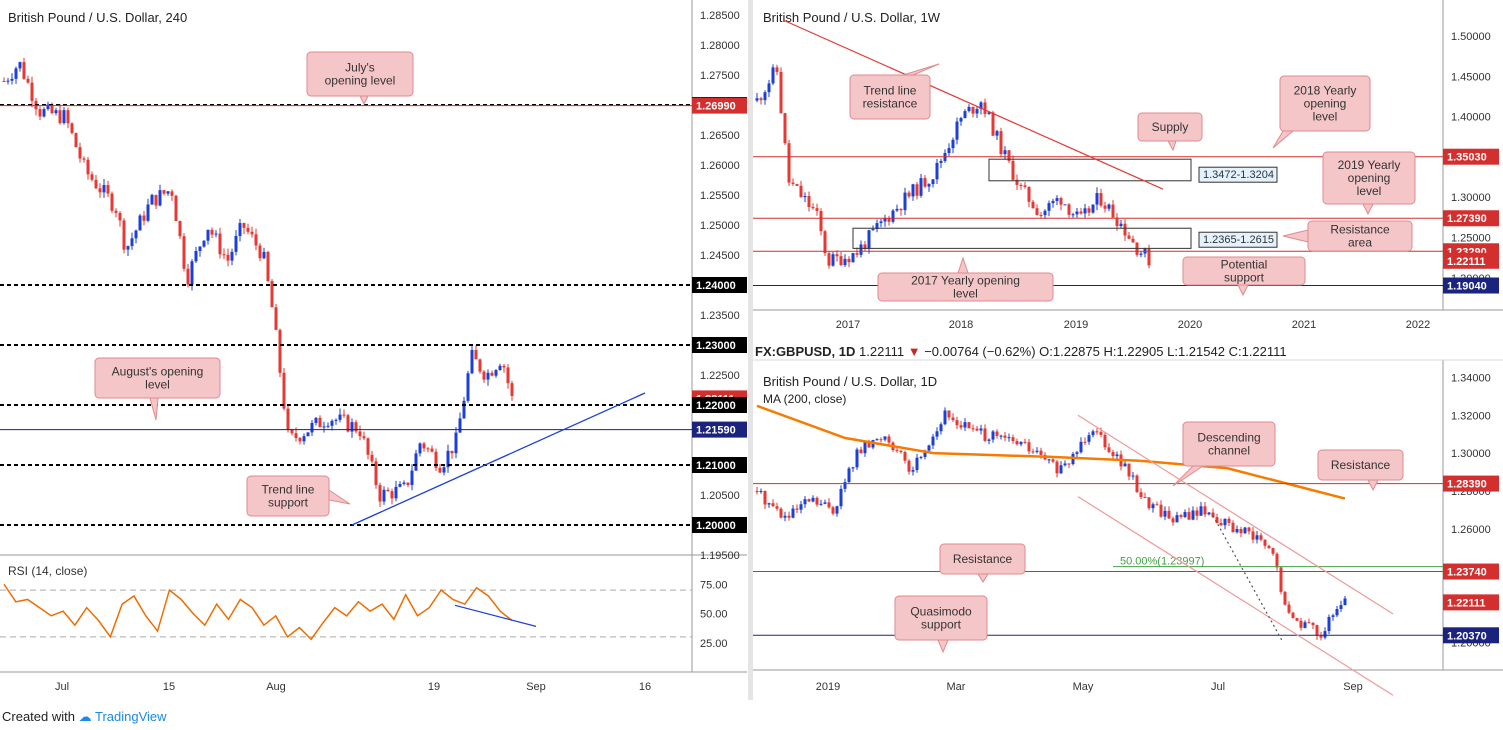 Image resolution: width=1503 pixels, height=730 pixels. Describe the element at coordinates (1467, 636) in the screenshot. I see `price-tag-label: 1.20370` at that location.